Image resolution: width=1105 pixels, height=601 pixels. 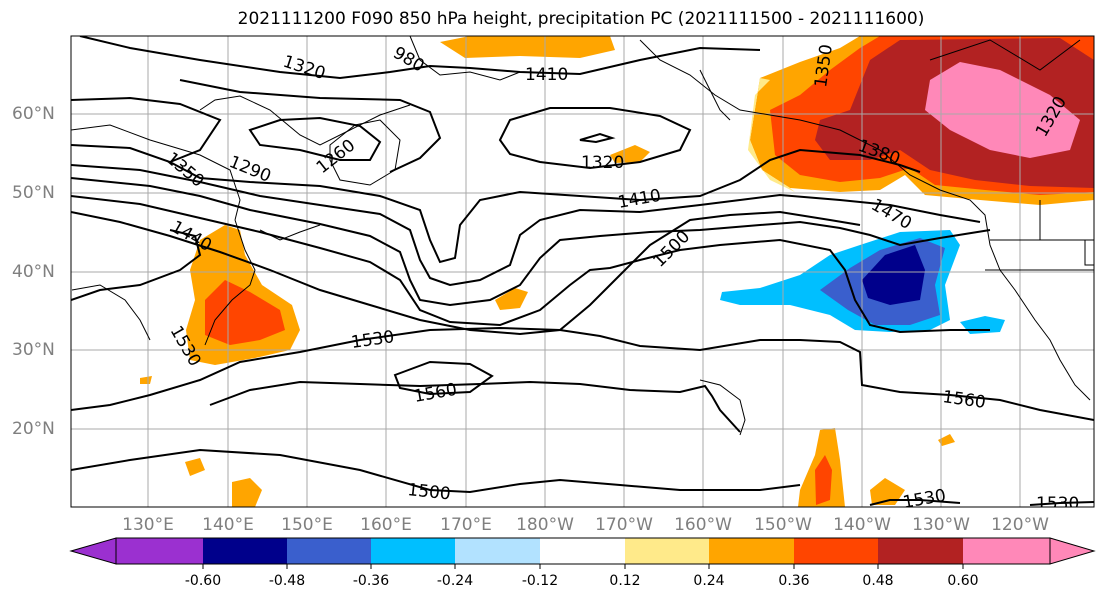 What do you see at coordinates (946, 440) in the screenshot?
I see `precip-patch-east2` at bounding box center [946, 440].